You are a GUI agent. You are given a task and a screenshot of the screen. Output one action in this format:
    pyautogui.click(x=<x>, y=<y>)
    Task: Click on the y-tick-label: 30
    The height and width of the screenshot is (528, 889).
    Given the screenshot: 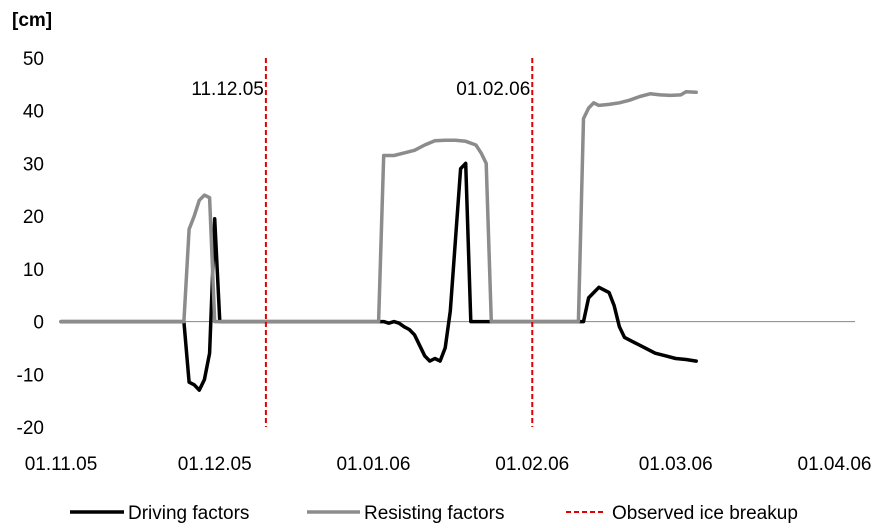 What is the action you would take?
    pyautogui.click(x=33, y=164)
    